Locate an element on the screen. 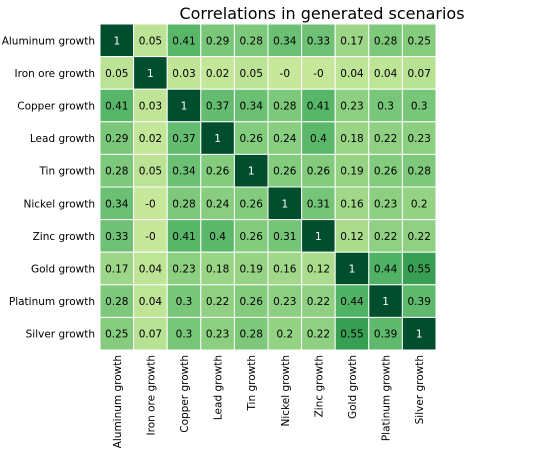 The image size is (553, 450). cell-value-label: 0.4 is located at coordinates (217, 237).